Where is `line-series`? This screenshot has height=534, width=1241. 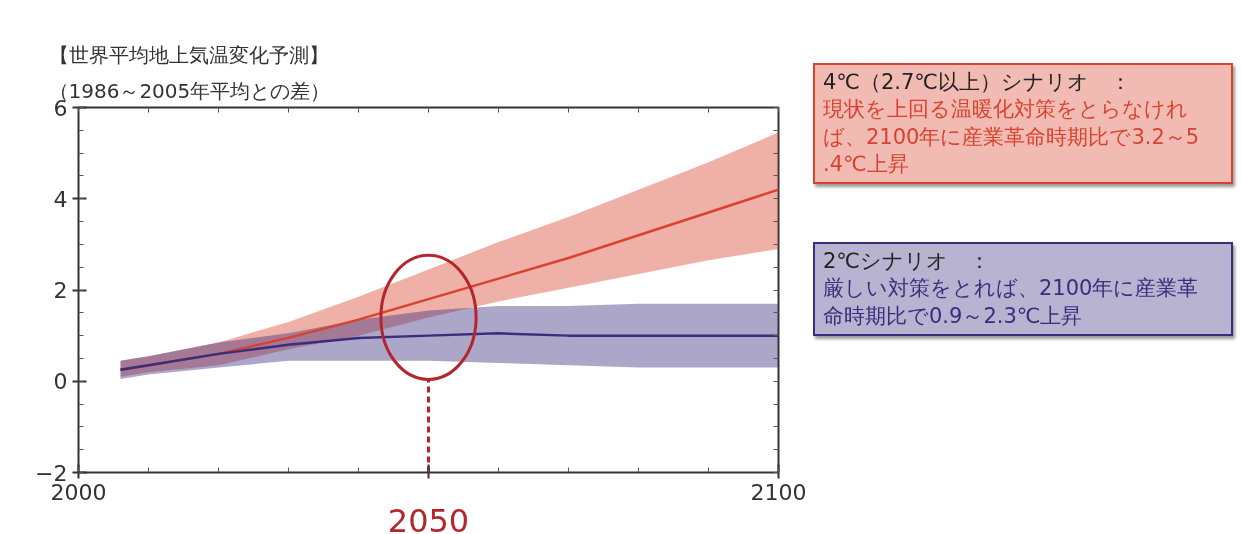 line-series is located at coordinates (449, 352).